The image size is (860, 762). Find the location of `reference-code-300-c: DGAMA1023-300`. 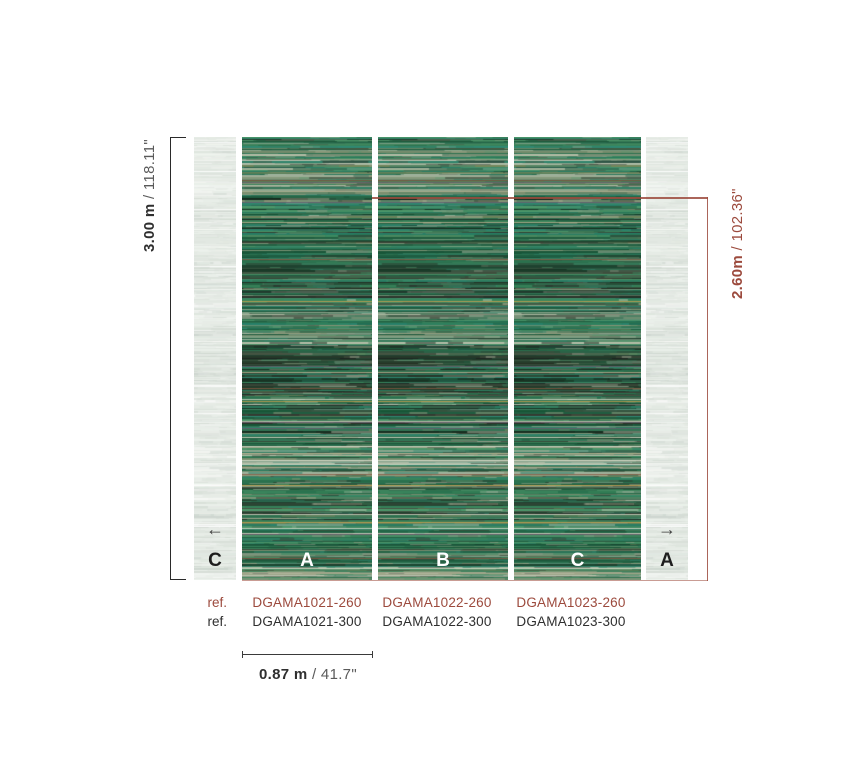

reference-code-300-c: DGAMA1023-300 is located at coordinates (571, 621).